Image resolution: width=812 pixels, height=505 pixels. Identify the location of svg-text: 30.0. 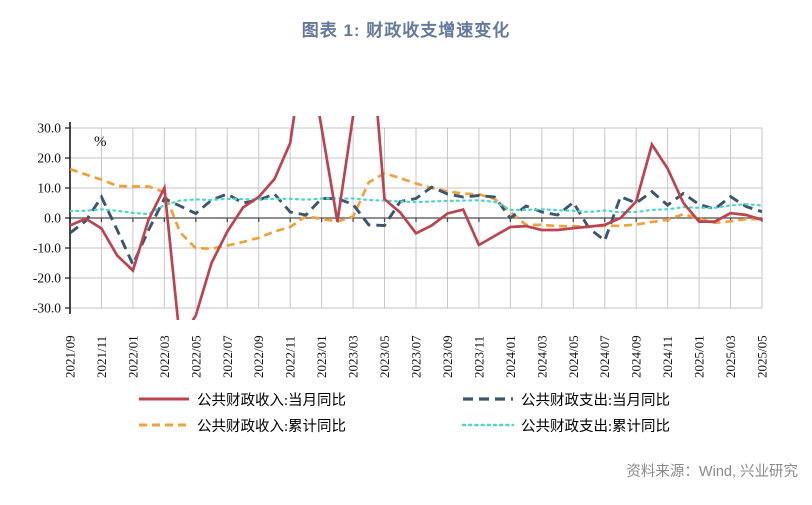
(49, 128).